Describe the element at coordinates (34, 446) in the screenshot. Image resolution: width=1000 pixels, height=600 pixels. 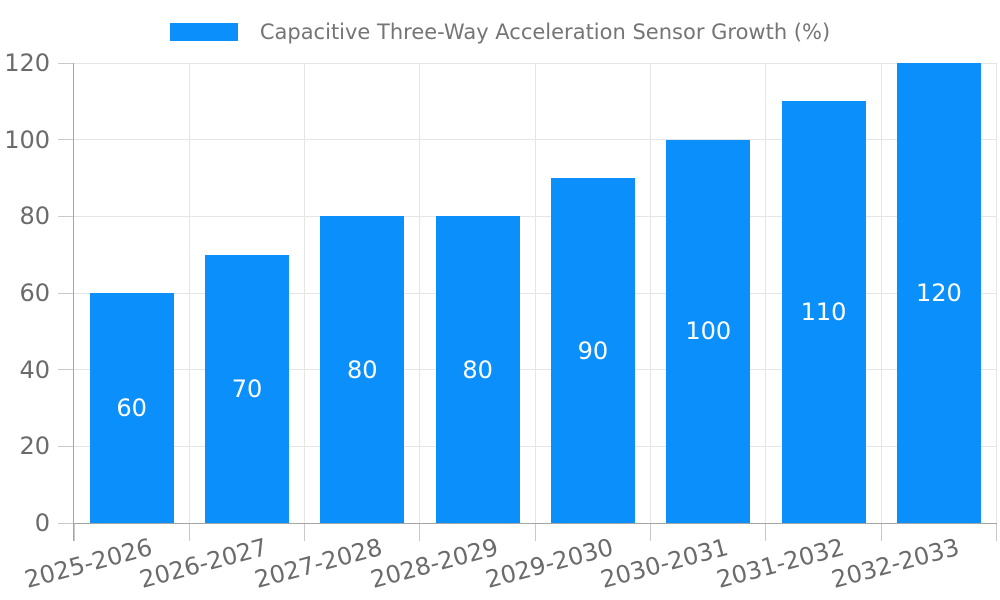
I see `y-tick-label: 20` at that location.